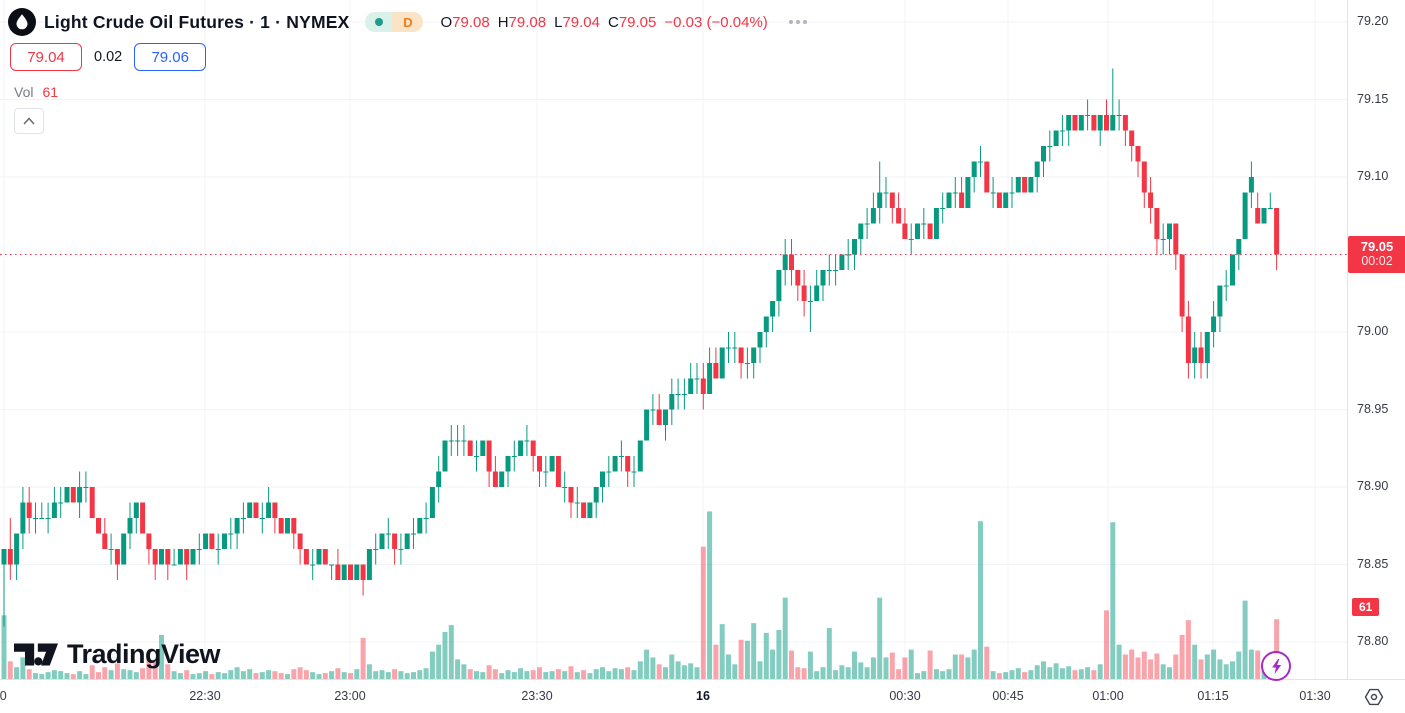 The height and width of the screenshot is (713, 1405). Describe the element at coordinates (637, 22) in the screenshot. I see `close-value: 79.05` at that location.